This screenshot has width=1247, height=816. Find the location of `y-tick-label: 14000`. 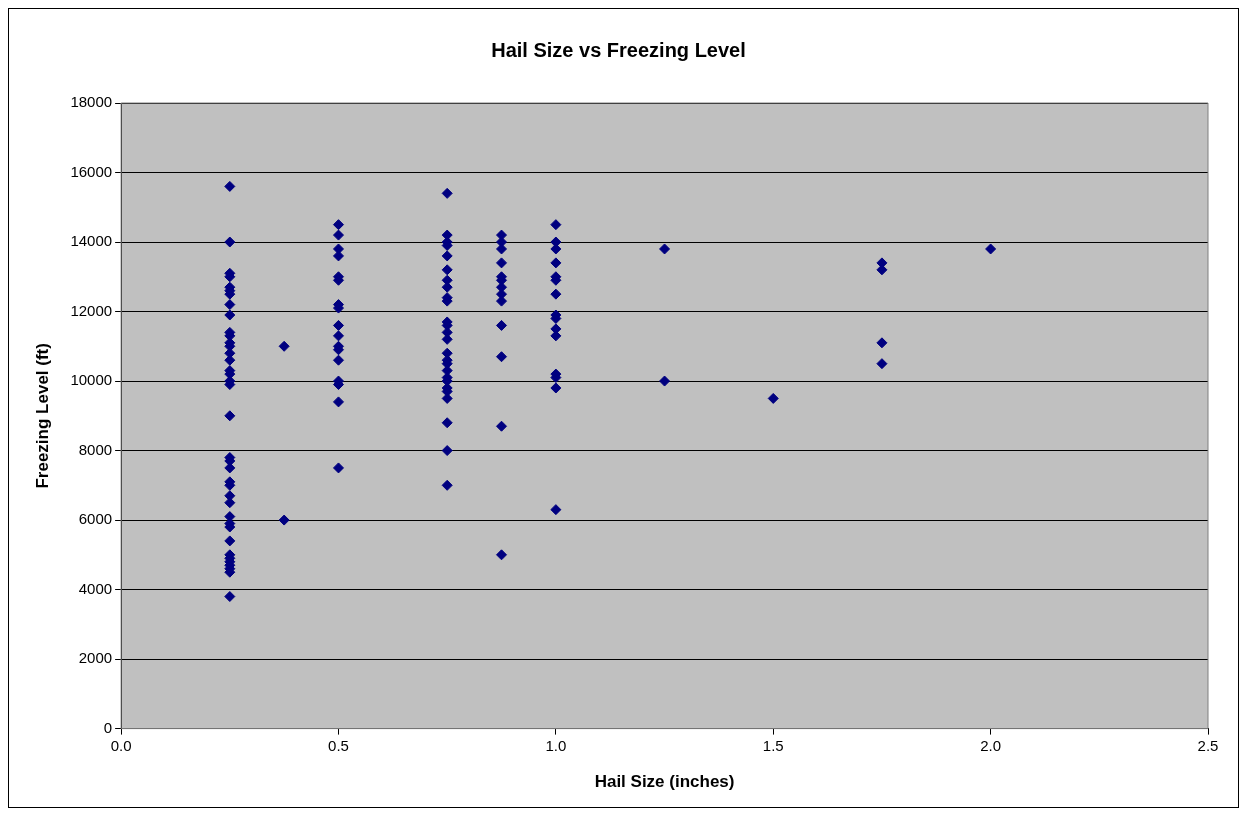

y-tick-label: 14000 is located at coordinates (91, 241).